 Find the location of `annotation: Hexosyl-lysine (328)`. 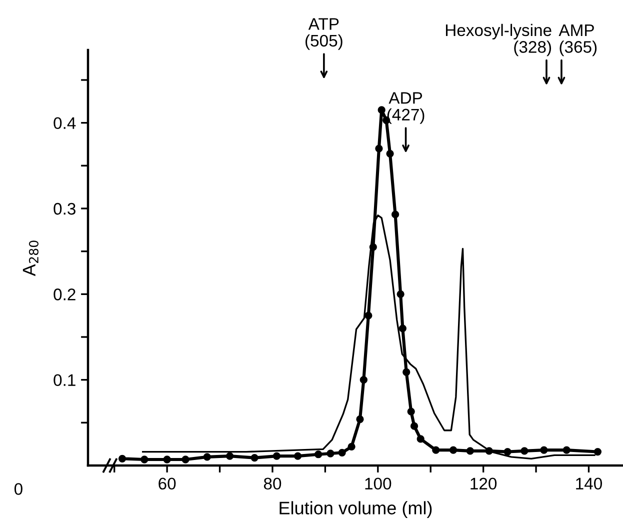

annotation: Hexosyl-lysine (328) is located at coordinates (499, 40).